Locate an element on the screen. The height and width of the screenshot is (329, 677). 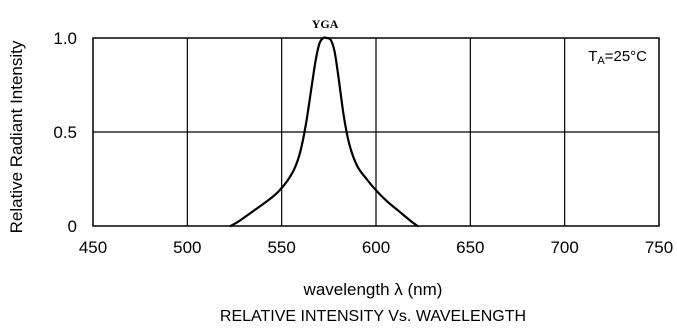
x-tick-label: 750 is located at coordinates (659, 247).